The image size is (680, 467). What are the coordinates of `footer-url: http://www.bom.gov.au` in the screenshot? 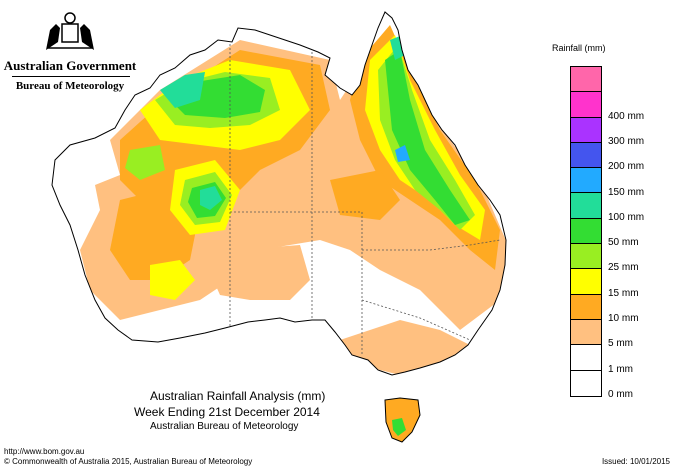 It's located at (44, 451).